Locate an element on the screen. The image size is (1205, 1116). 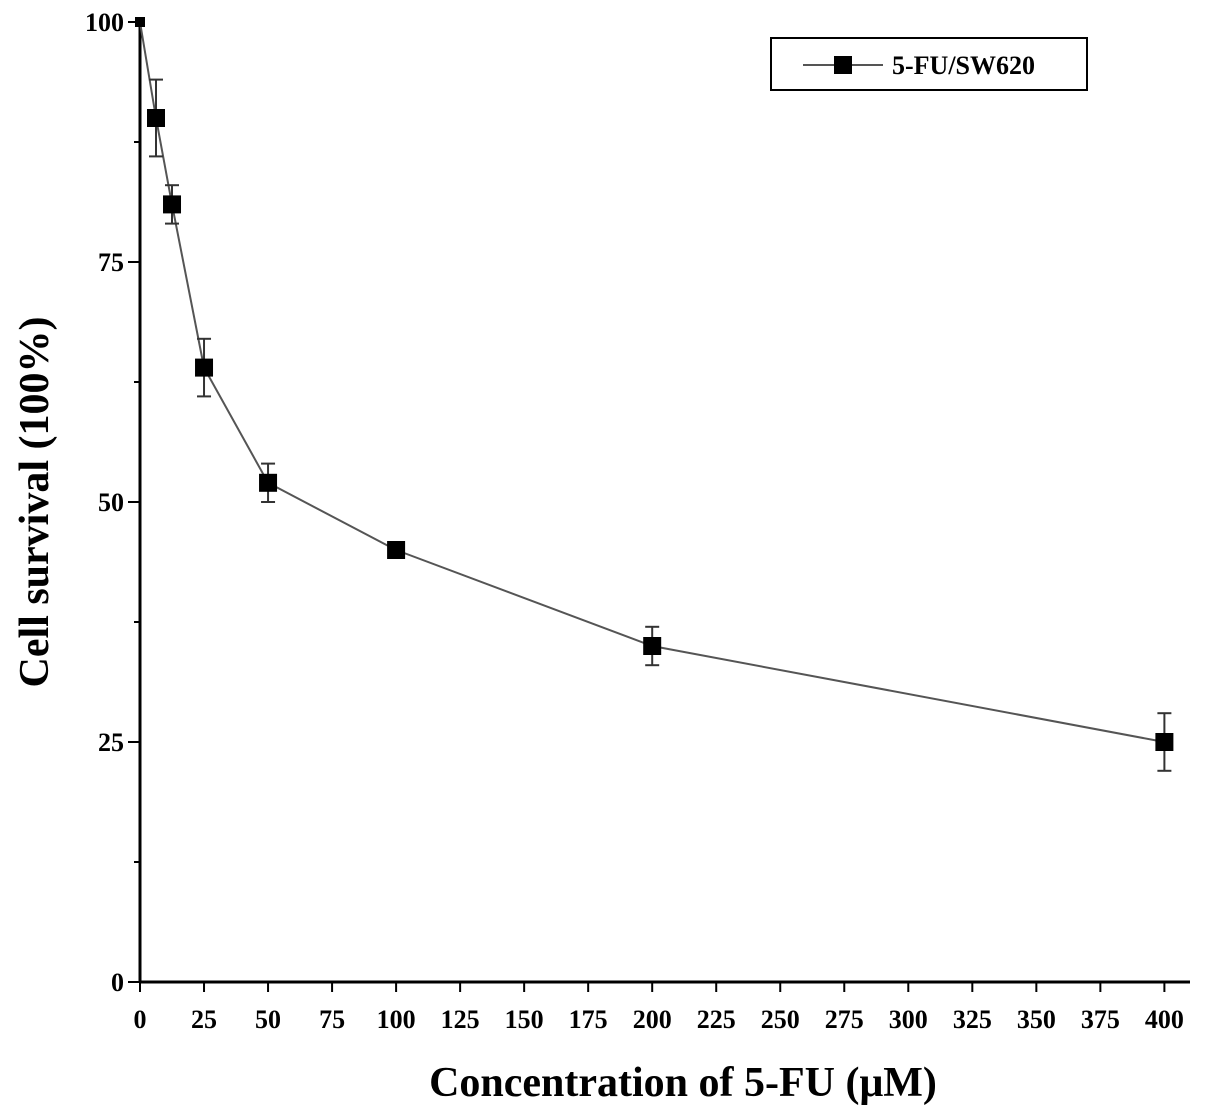
y-tick-label: 25 is located at coordinates (111, 742).